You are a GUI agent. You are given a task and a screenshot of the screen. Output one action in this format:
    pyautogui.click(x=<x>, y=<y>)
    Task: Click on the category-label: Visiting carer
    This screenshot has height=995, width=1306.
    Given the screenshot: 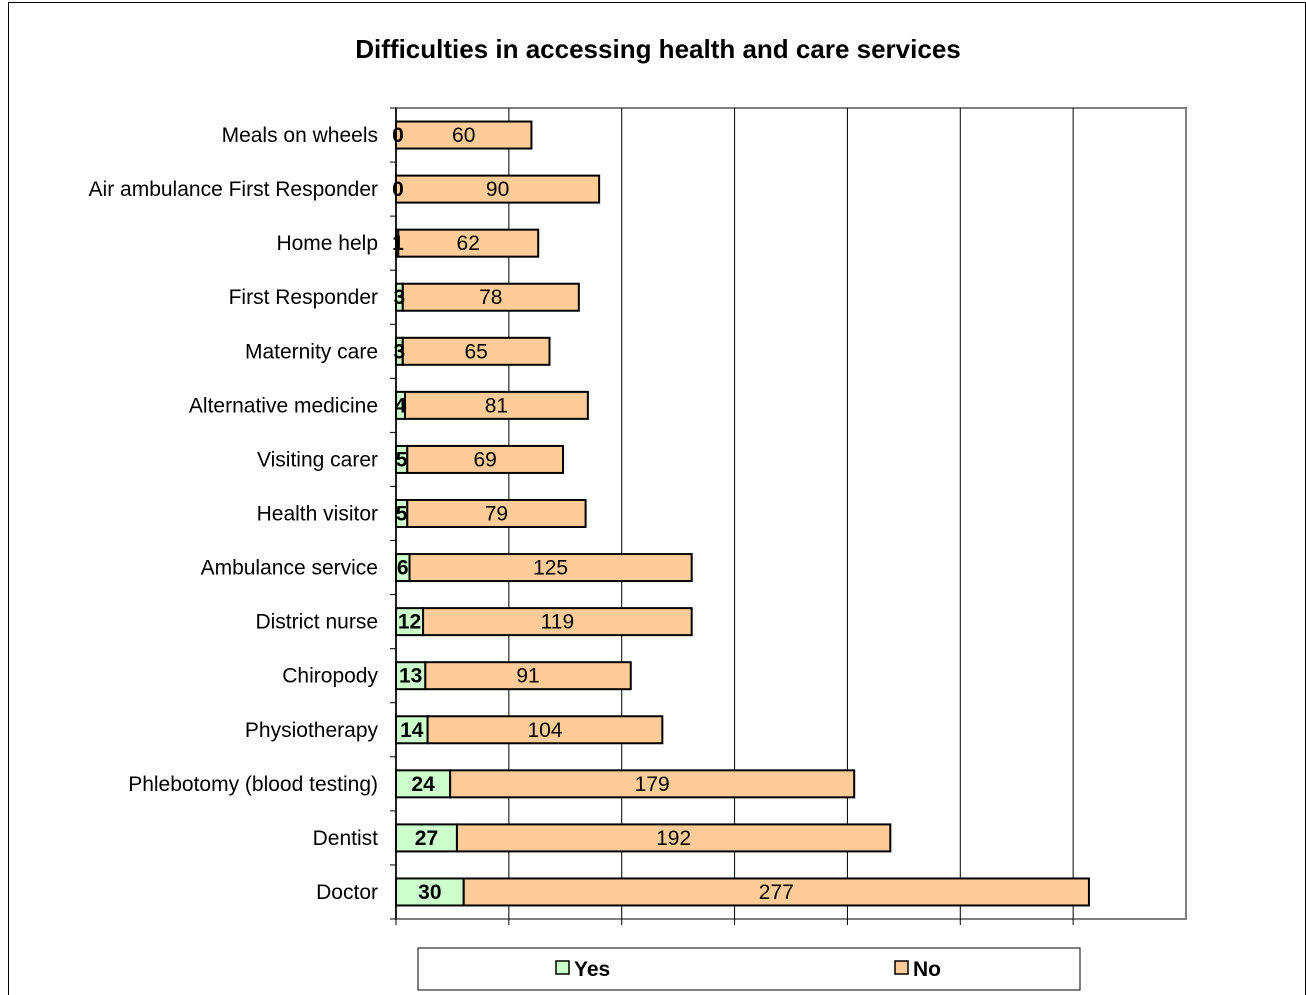 What is the action you would take?
    pyautogui.click(x=317, y=459)
    